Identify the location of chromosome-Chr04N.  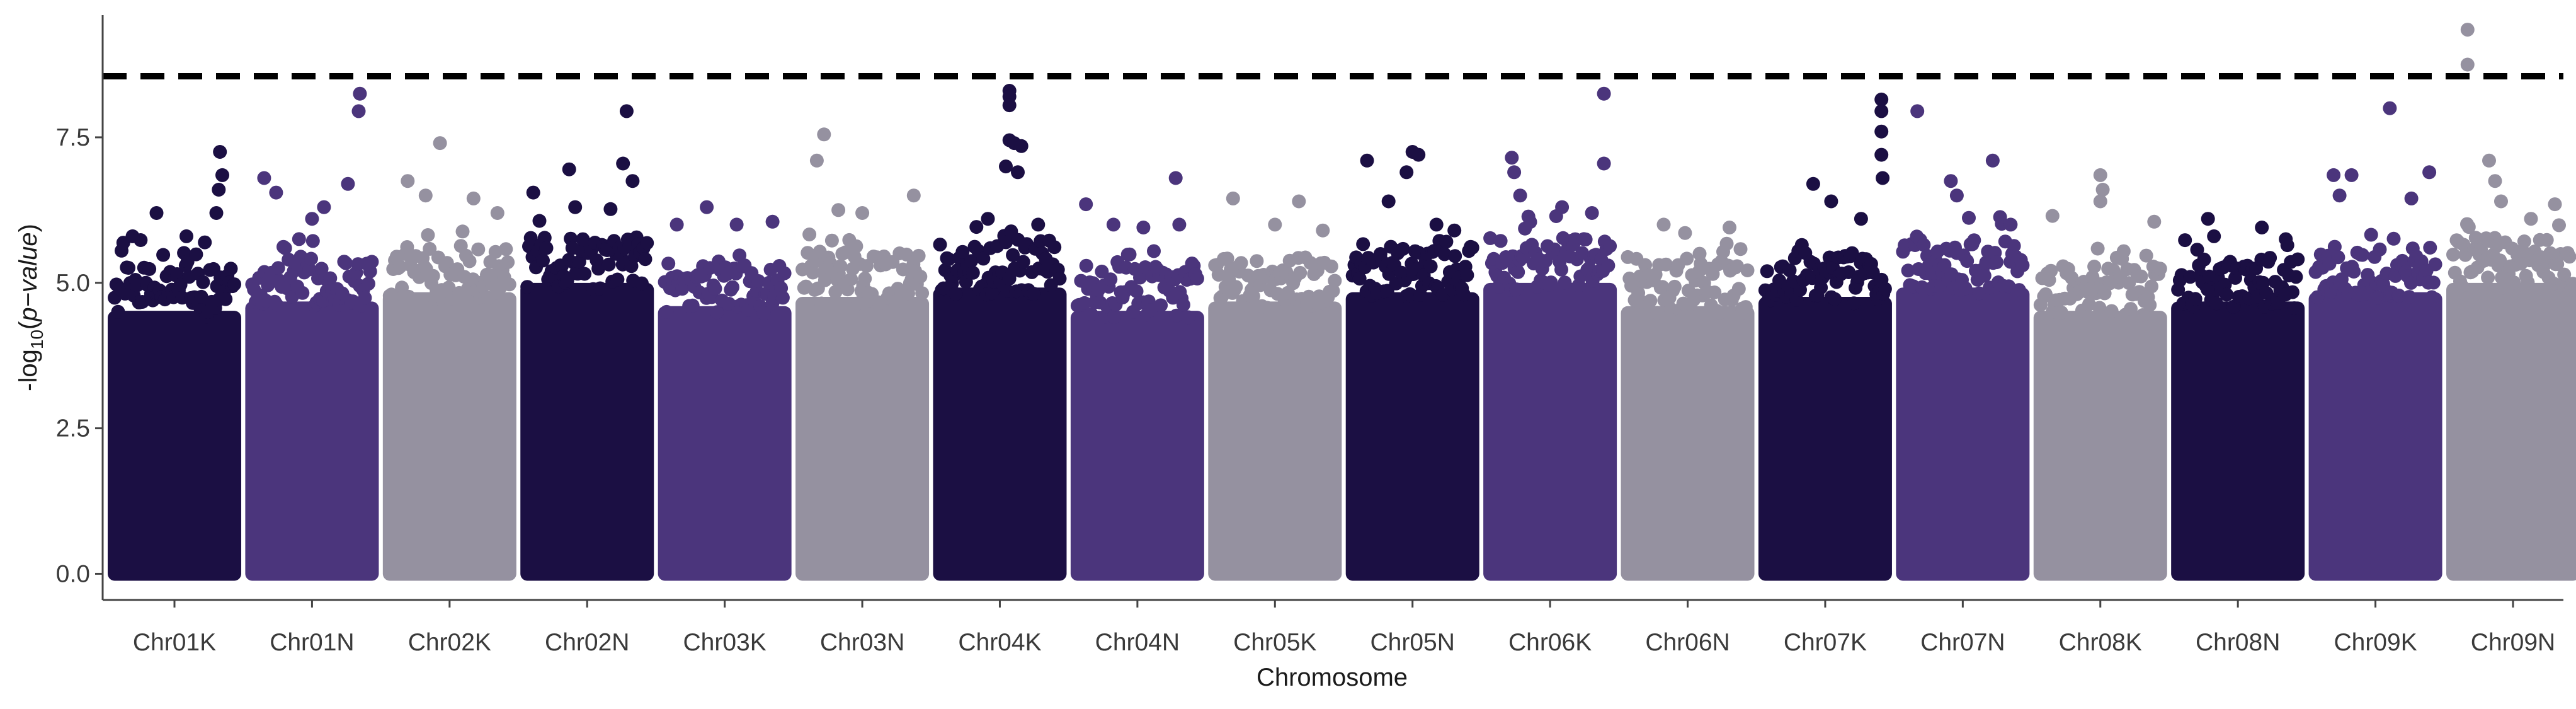
(1137, 376).